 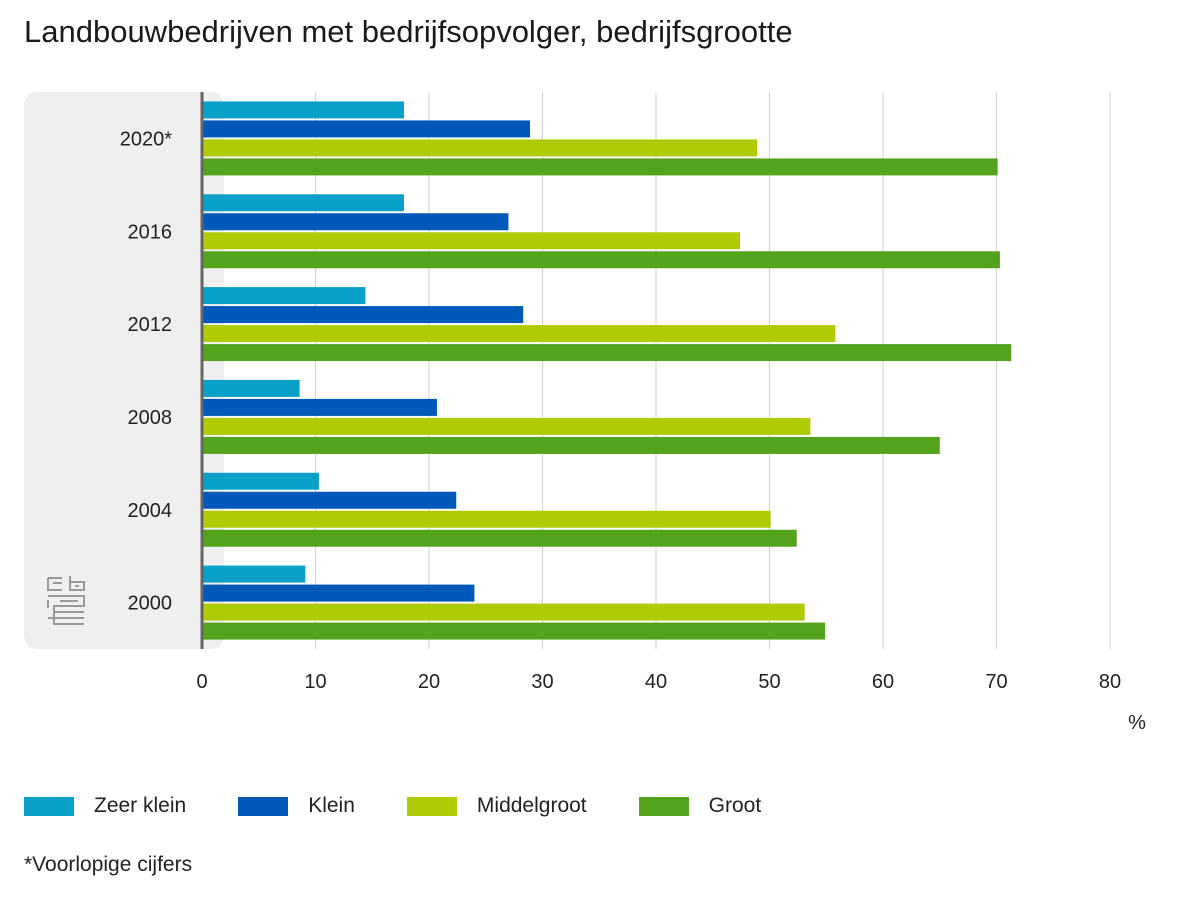 What do you see at coordinates (263, 806) in the screenshot?
I see `legend-swatch-klein` at bounding box center [263, 806].